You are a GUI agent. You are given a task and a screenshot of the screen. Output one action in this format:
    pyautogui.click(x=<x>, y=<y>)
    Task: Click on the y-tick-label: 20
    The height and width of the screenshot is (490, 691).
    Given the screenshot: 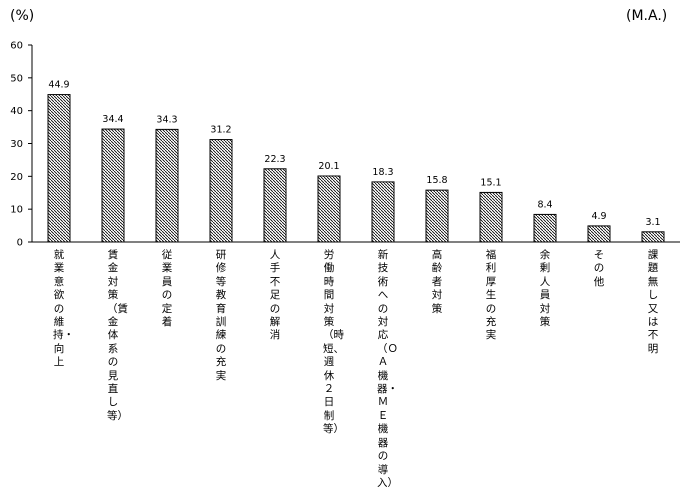 What is the action you would take?
    pyautogui.click(x=16, y=177)
    